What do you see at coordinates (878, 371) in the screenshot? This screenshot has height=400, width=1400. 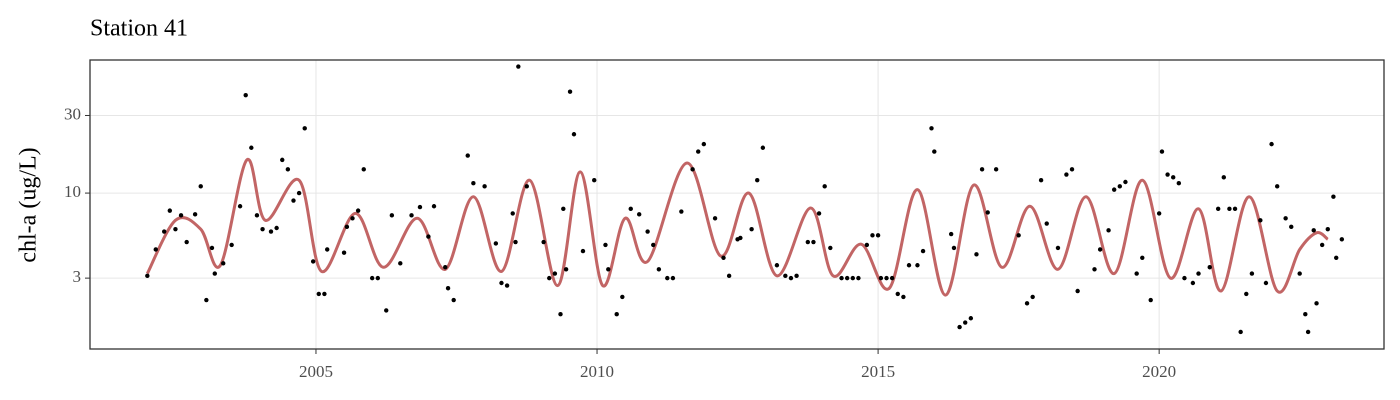 I see `x-tick-label: 2015` at bounding box center [878, 371].